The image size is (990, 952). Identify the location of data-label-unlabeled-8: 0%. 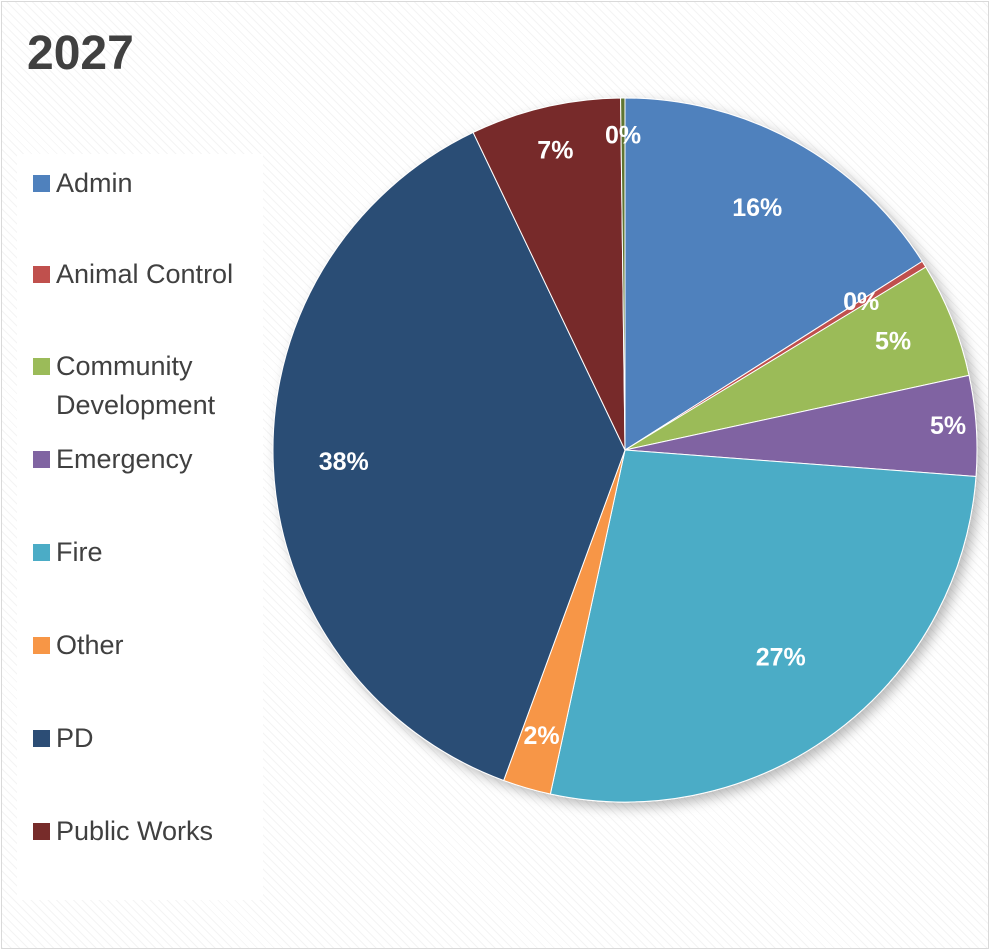
(623, 135).